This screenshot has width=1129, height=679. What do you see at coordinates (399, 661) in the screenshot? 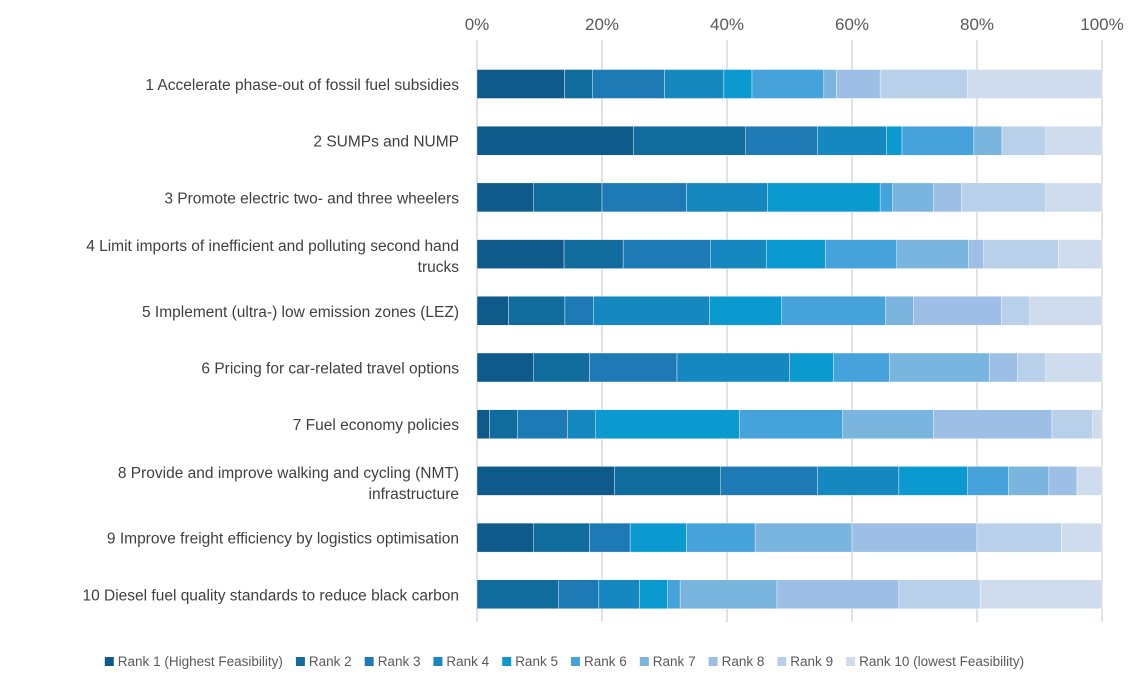
I see `legend-label: Rank 3` at bounding box center [399, 661].